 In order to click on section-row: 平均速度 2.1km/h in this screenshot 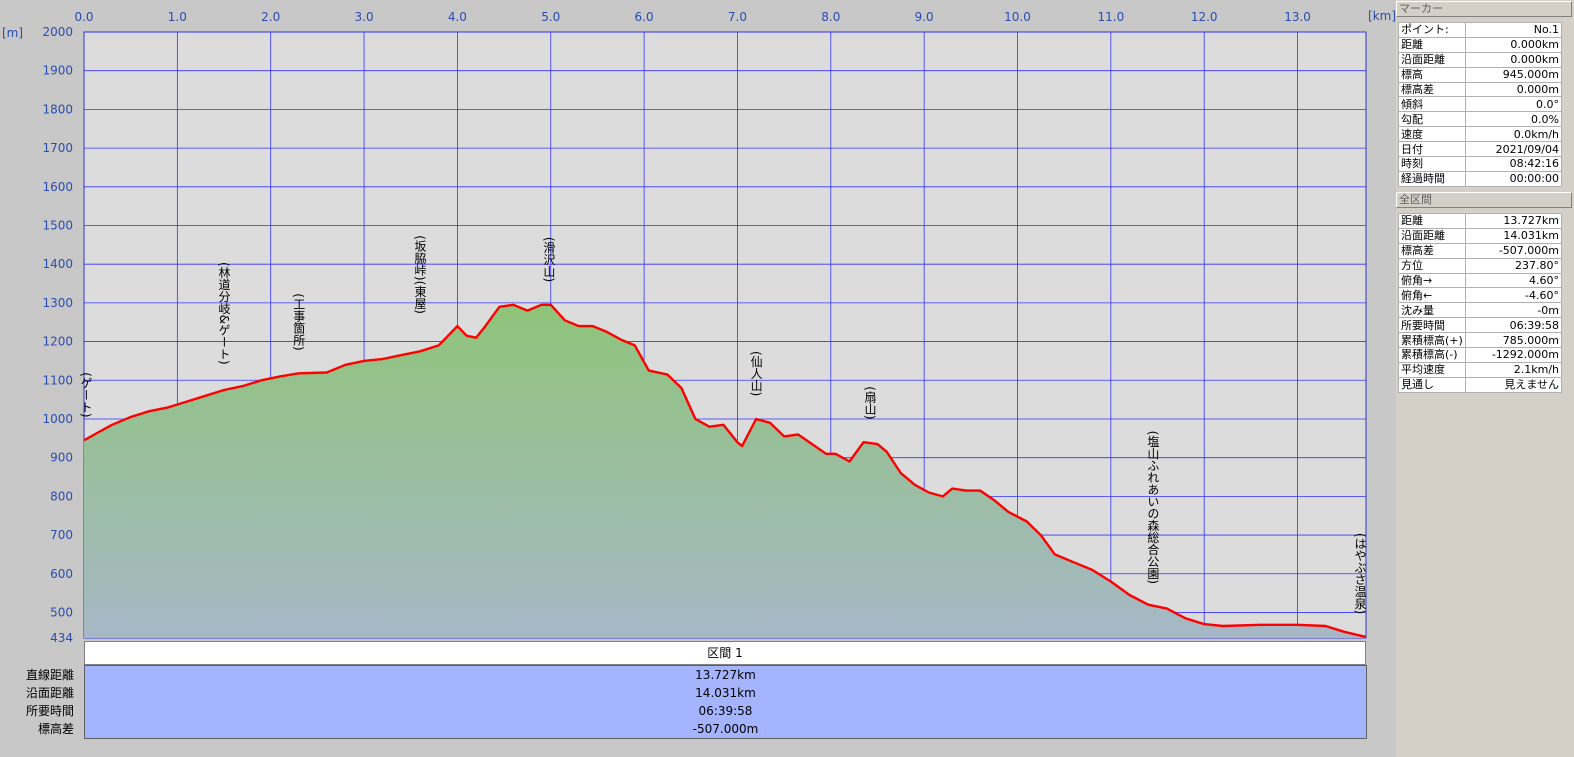, I will do `click(1480, 369)`.